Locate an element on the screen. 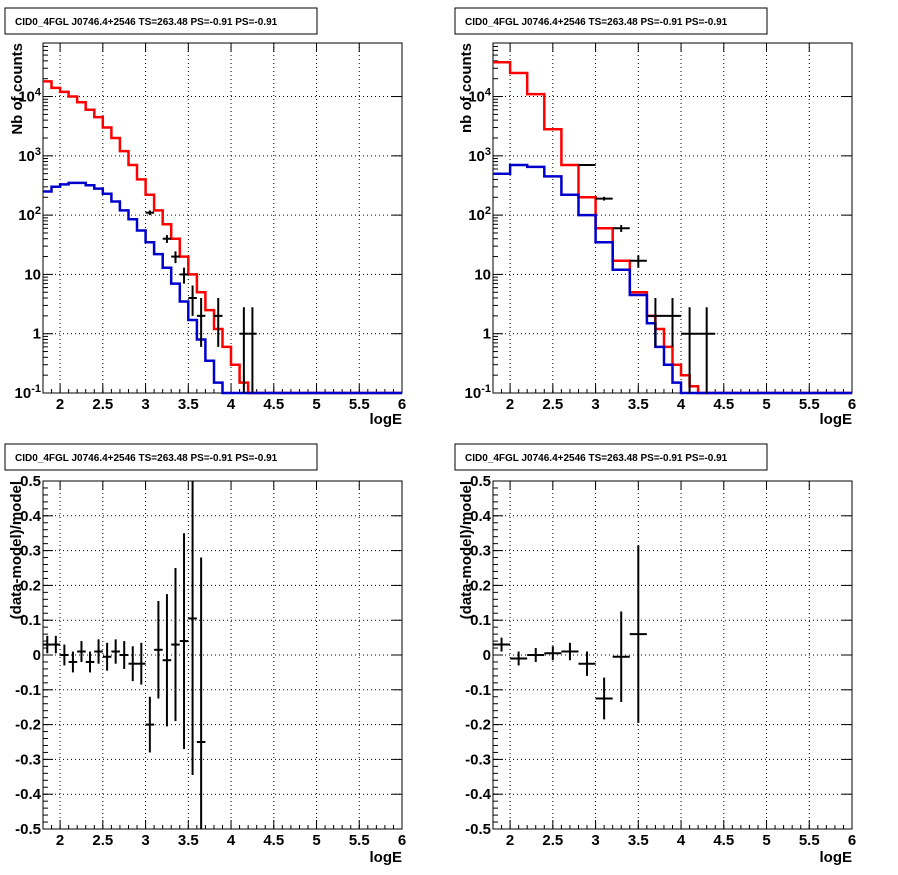 Image resolution: width=898 pixels, height=875 pixels. total-model-histogram is located at coordinates (222, 237).